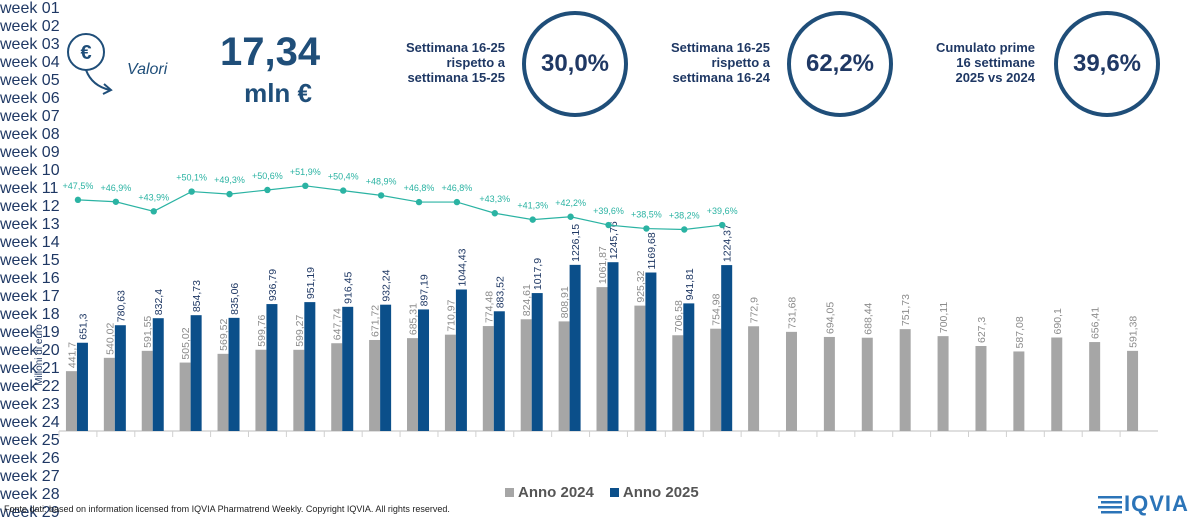 This screenshot has height=517, width=1203. I want to click on value-label: 694,05, so click(830, 318).